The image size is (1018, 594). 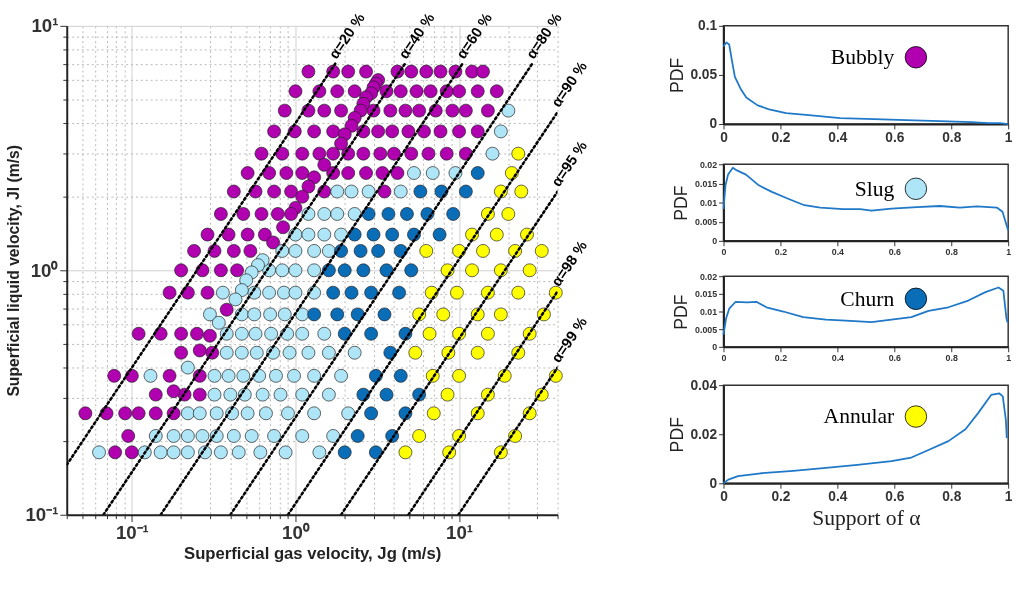 I want to click on x-tick-label: 10¹, so click(x=460, y=532).